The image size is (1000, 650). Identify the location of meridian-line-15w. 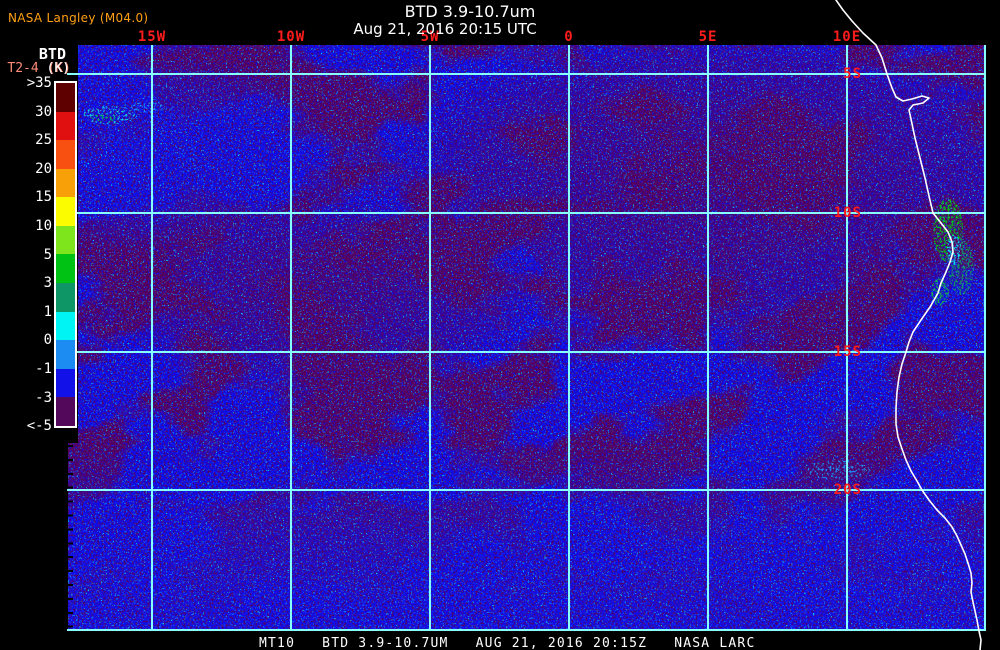
(152, 338).